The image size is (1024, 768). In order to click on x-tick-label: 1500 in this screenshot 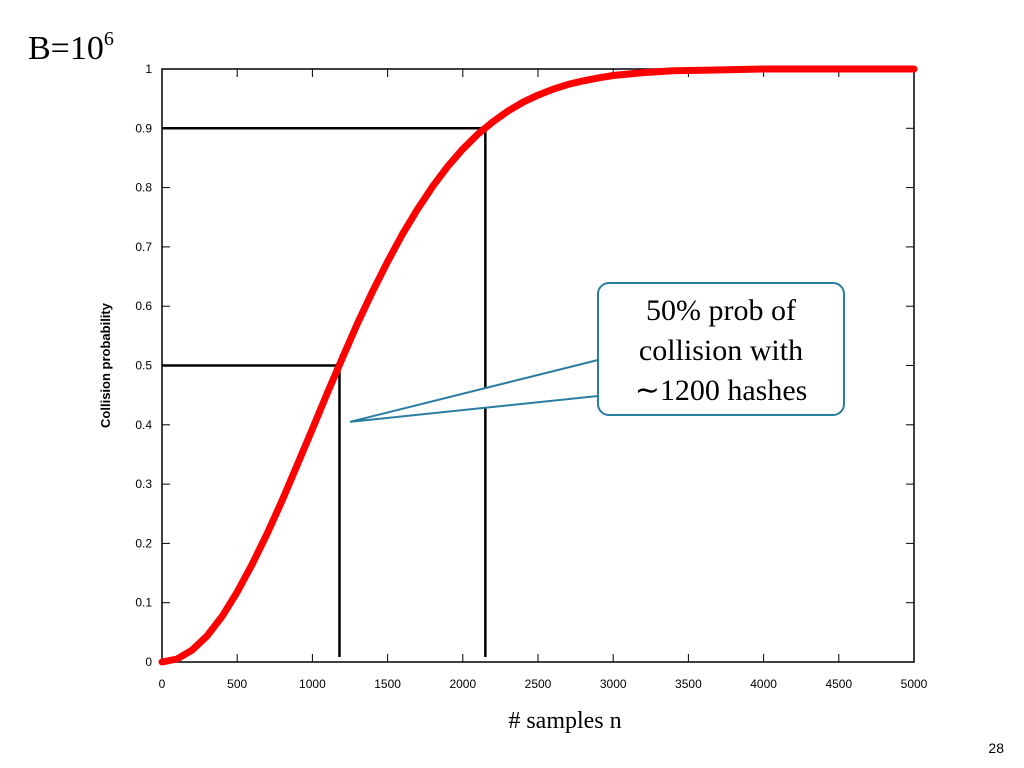, I will do `click(387, 684)`.